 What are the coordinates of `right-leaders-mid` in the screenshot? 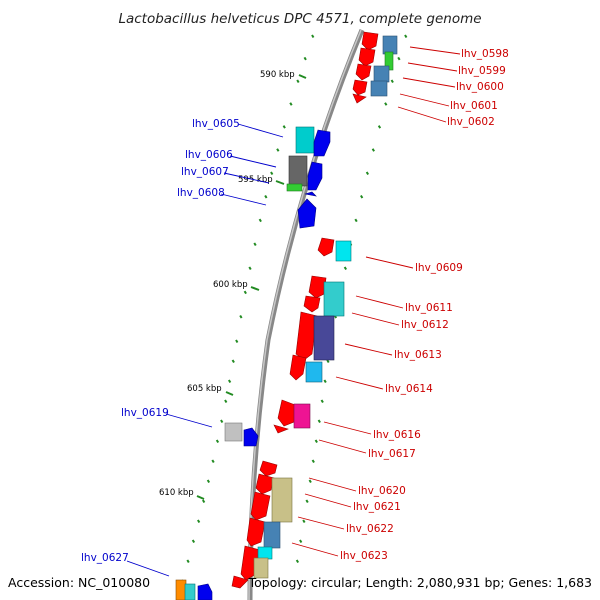 It's located at (369, 342).